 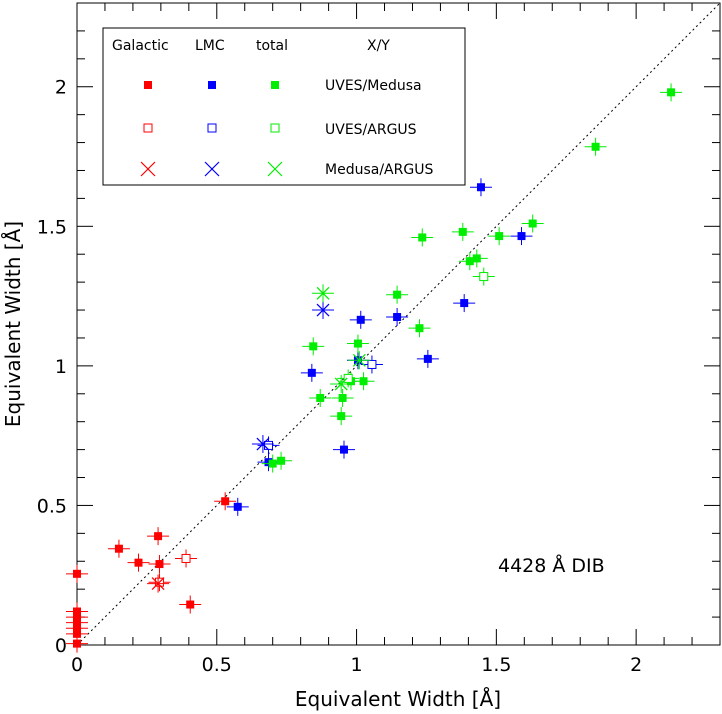 I want to click on y-tick-label: 1.5, so click(x=52, y=227).